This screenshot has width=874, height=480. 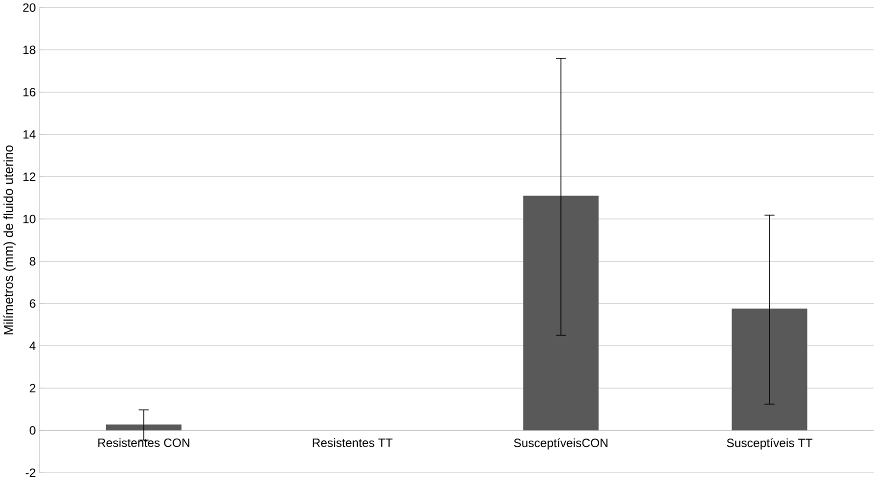 I want to click on y-tick-label: 16, so click(x=29, y=92).